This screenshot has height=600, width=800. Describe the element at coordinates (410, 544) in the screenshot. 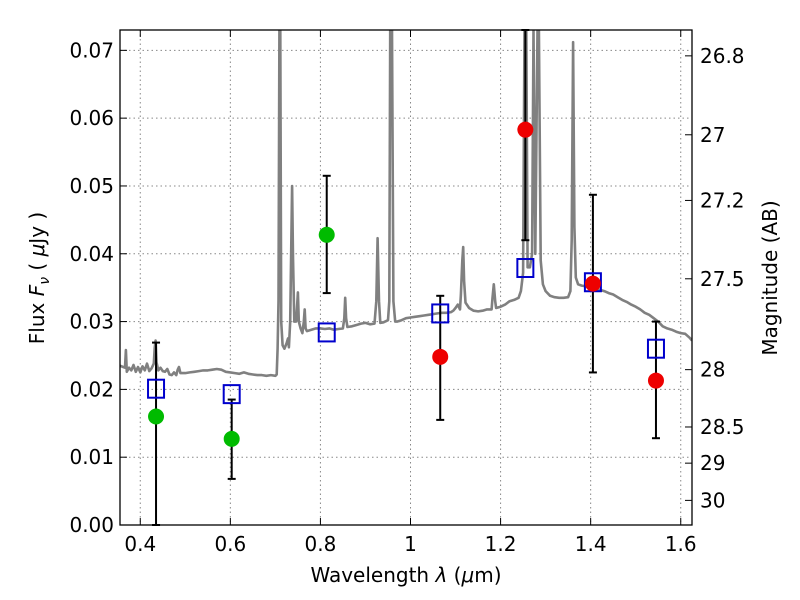

I see `x-tick-label: 1` at that location.